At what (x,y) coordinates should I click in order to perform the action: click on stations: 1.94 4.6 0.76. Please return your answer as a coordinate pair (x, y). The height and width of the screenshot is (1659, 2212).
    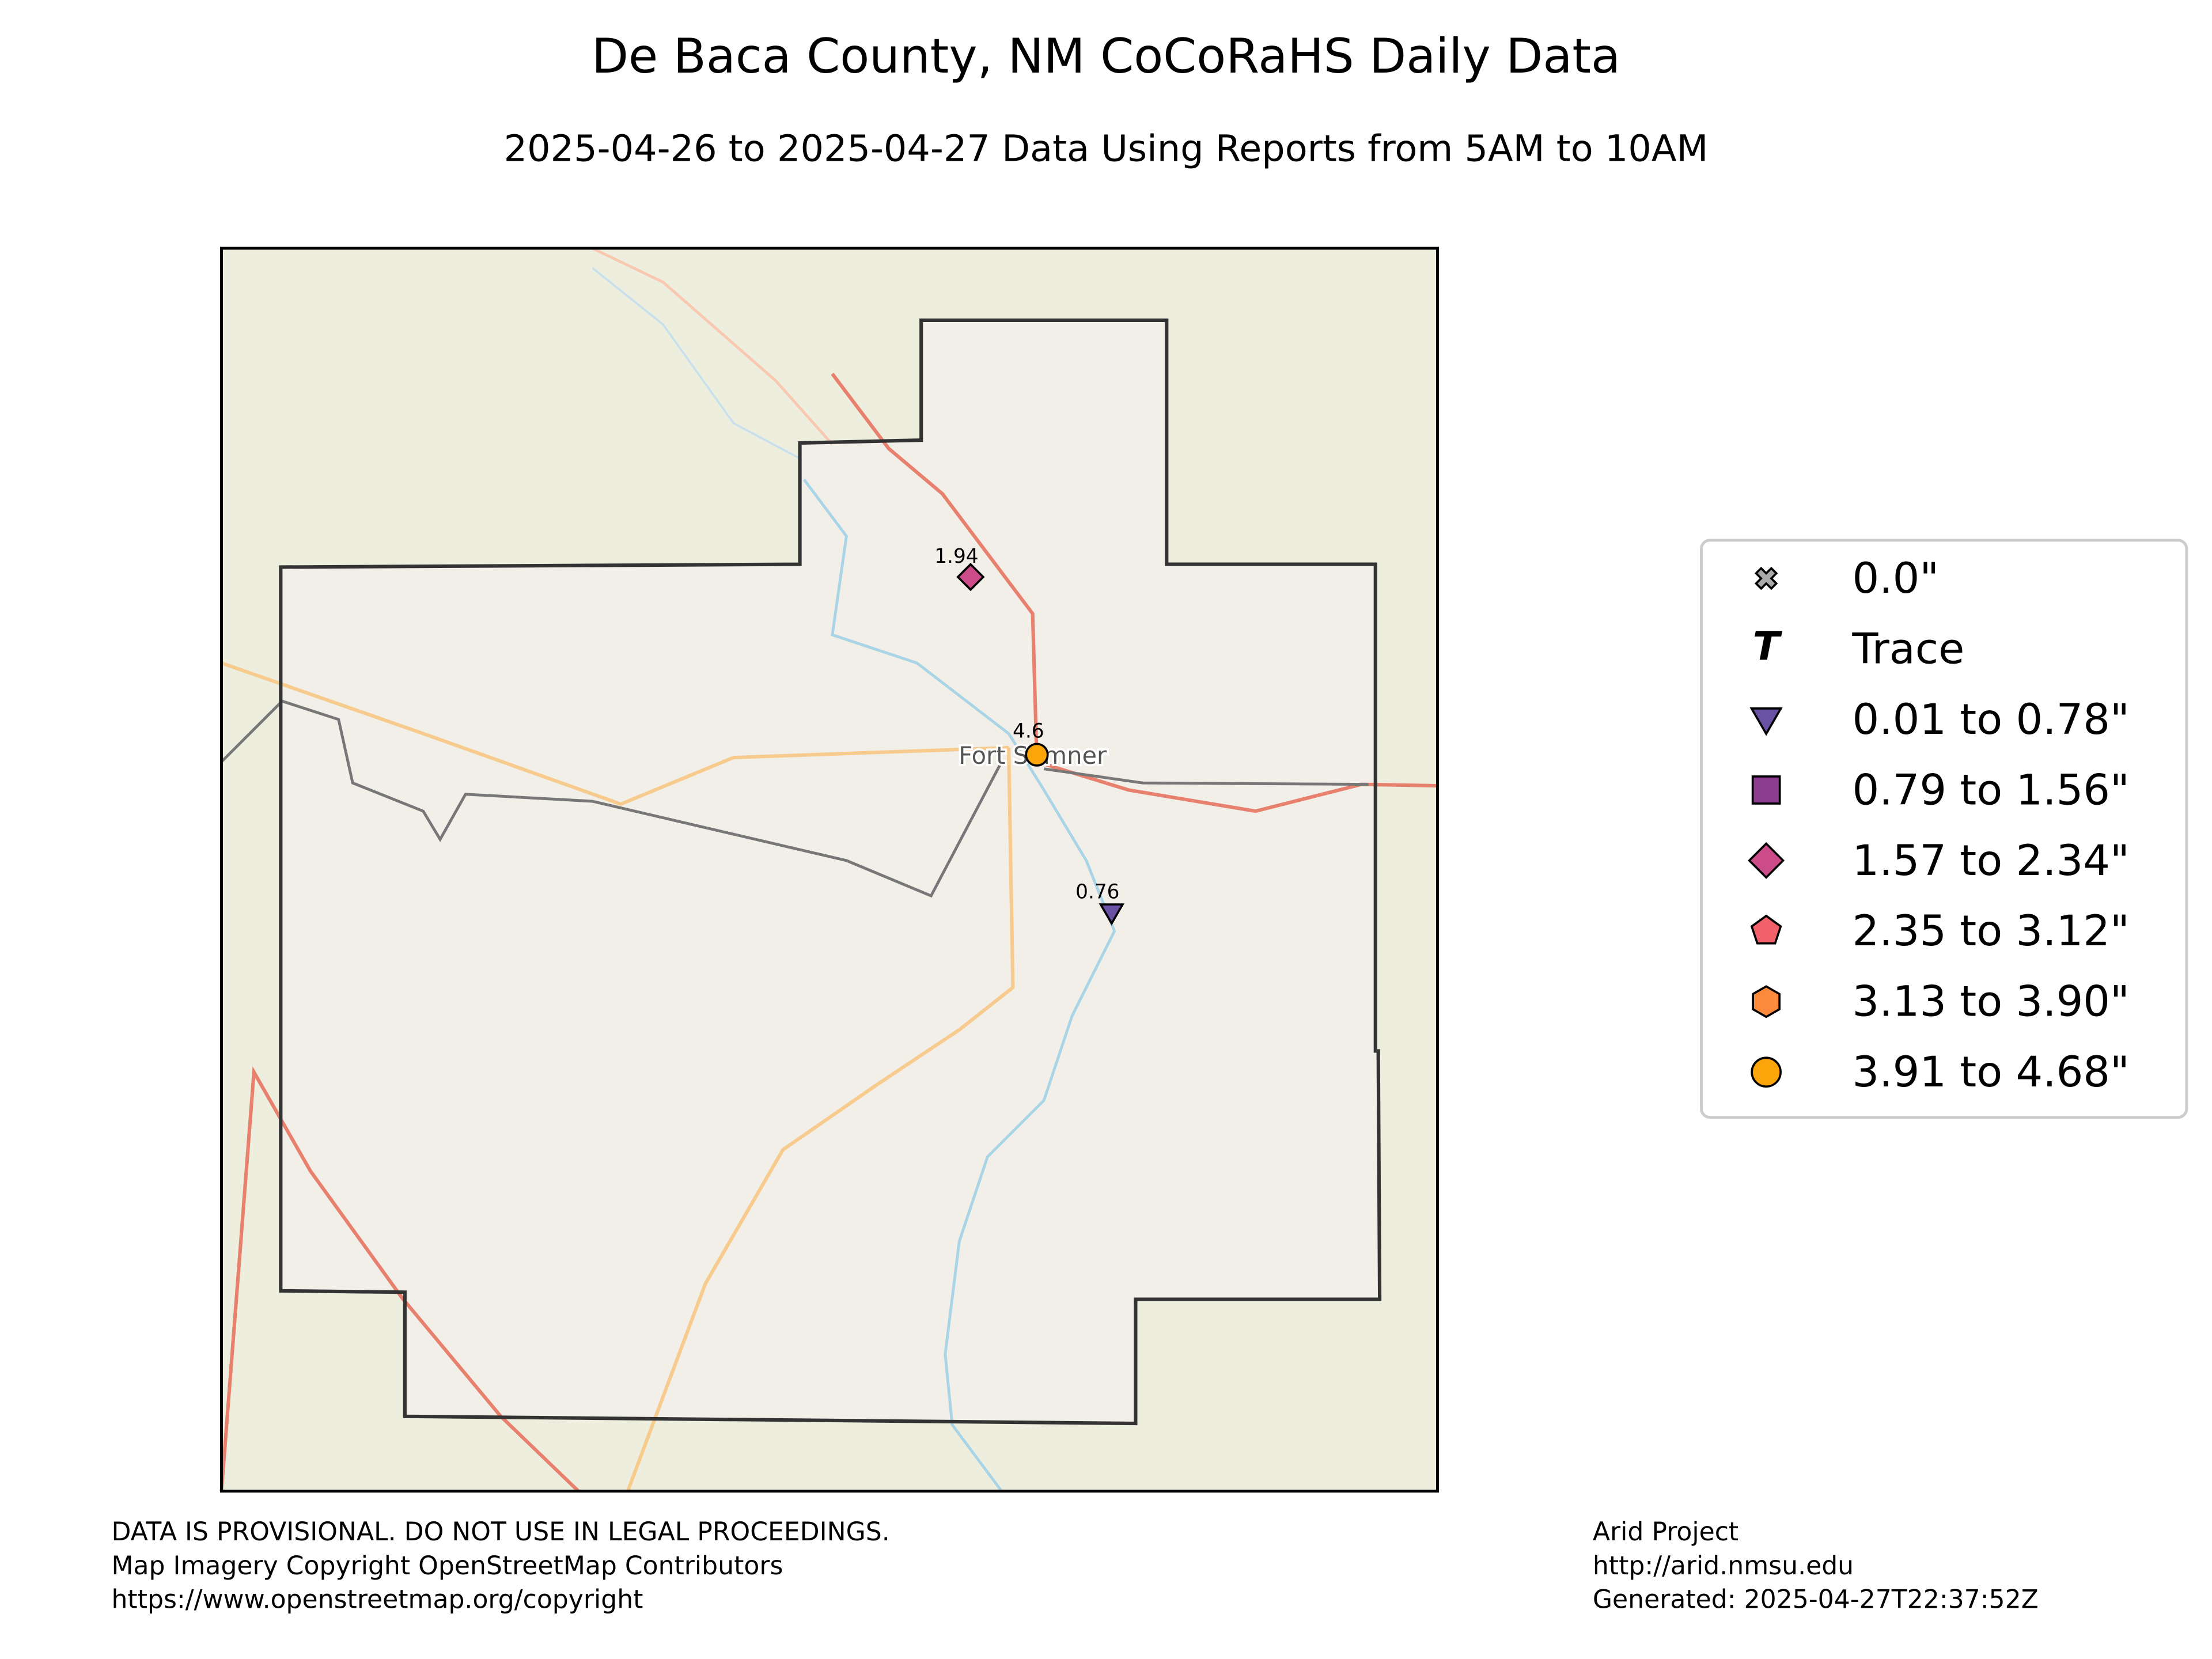
    Looking at the image, I should click on (1029, 735).